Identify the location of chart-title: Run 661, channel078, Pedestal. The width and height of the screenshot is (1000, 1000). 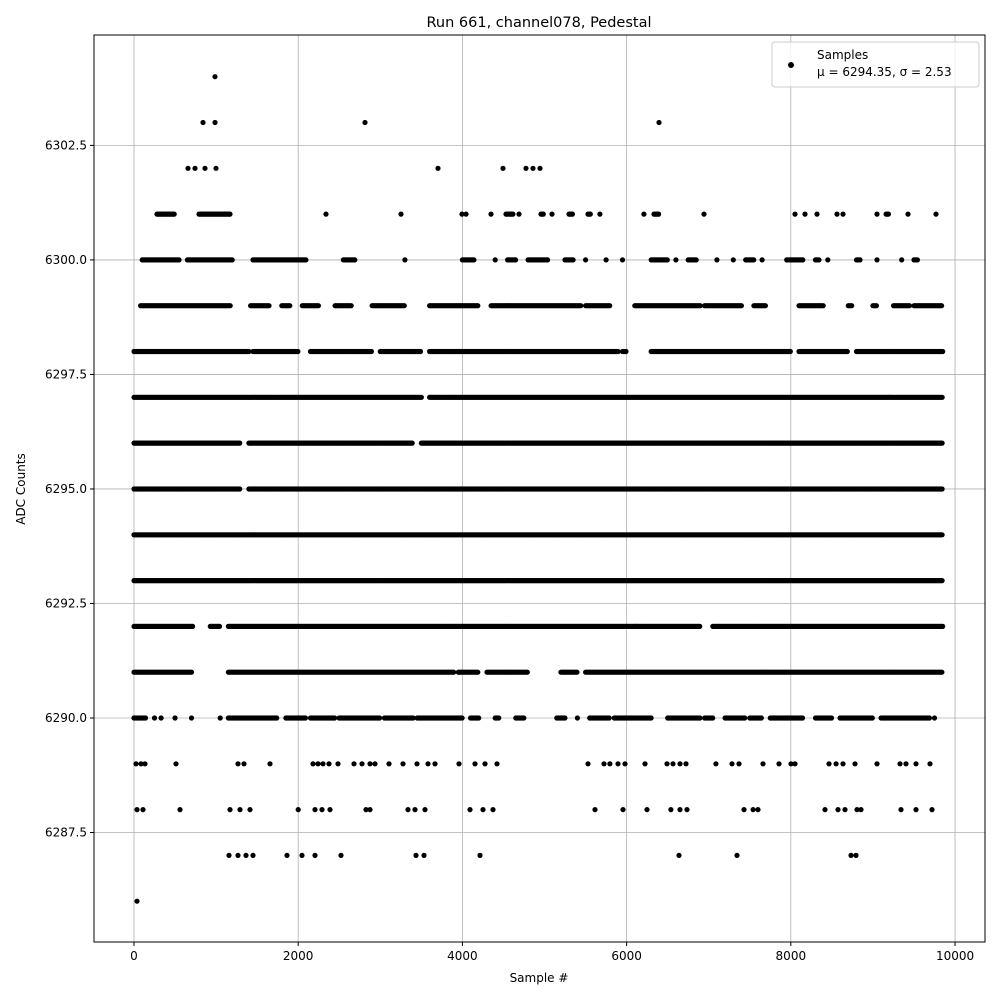
(538, 23).